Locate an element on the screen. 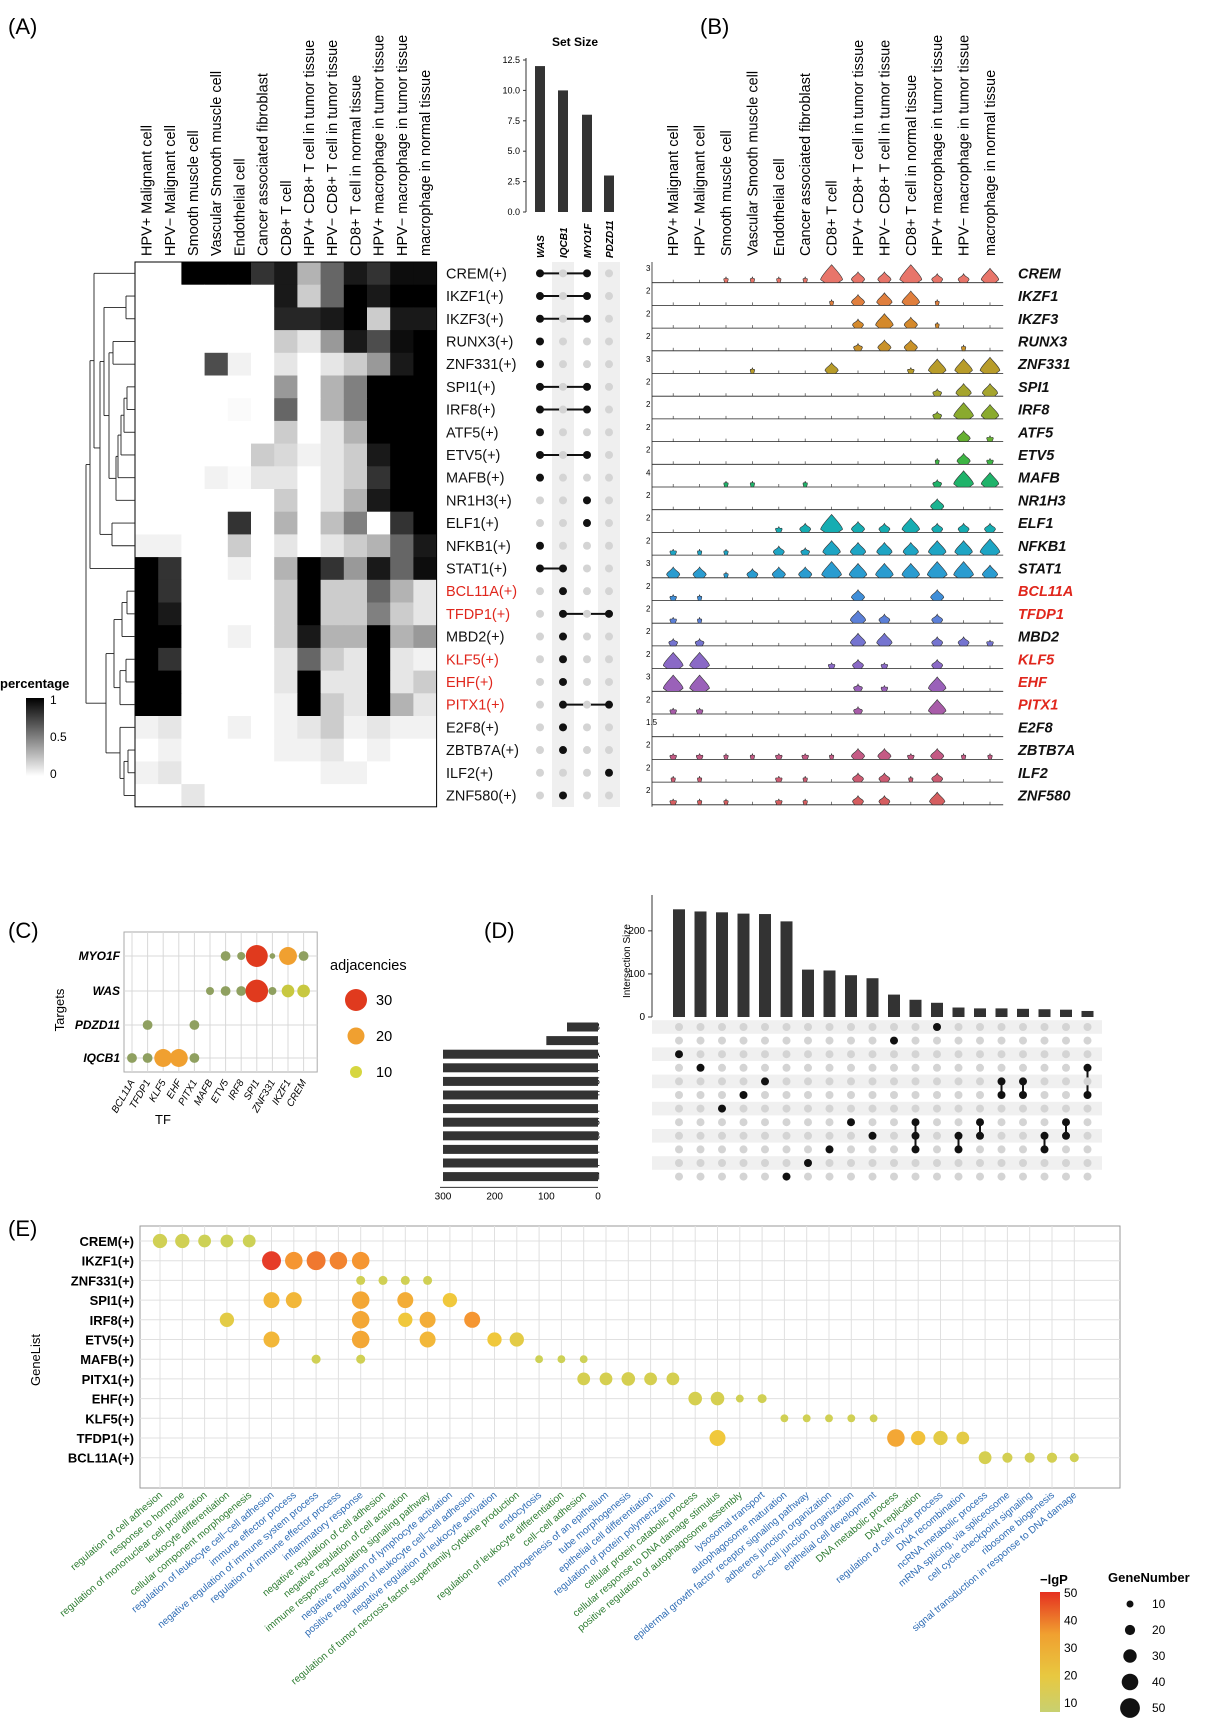 This screenshot has width=1222, height=1733. set-size-bar is located at coordinates (520, 1122).